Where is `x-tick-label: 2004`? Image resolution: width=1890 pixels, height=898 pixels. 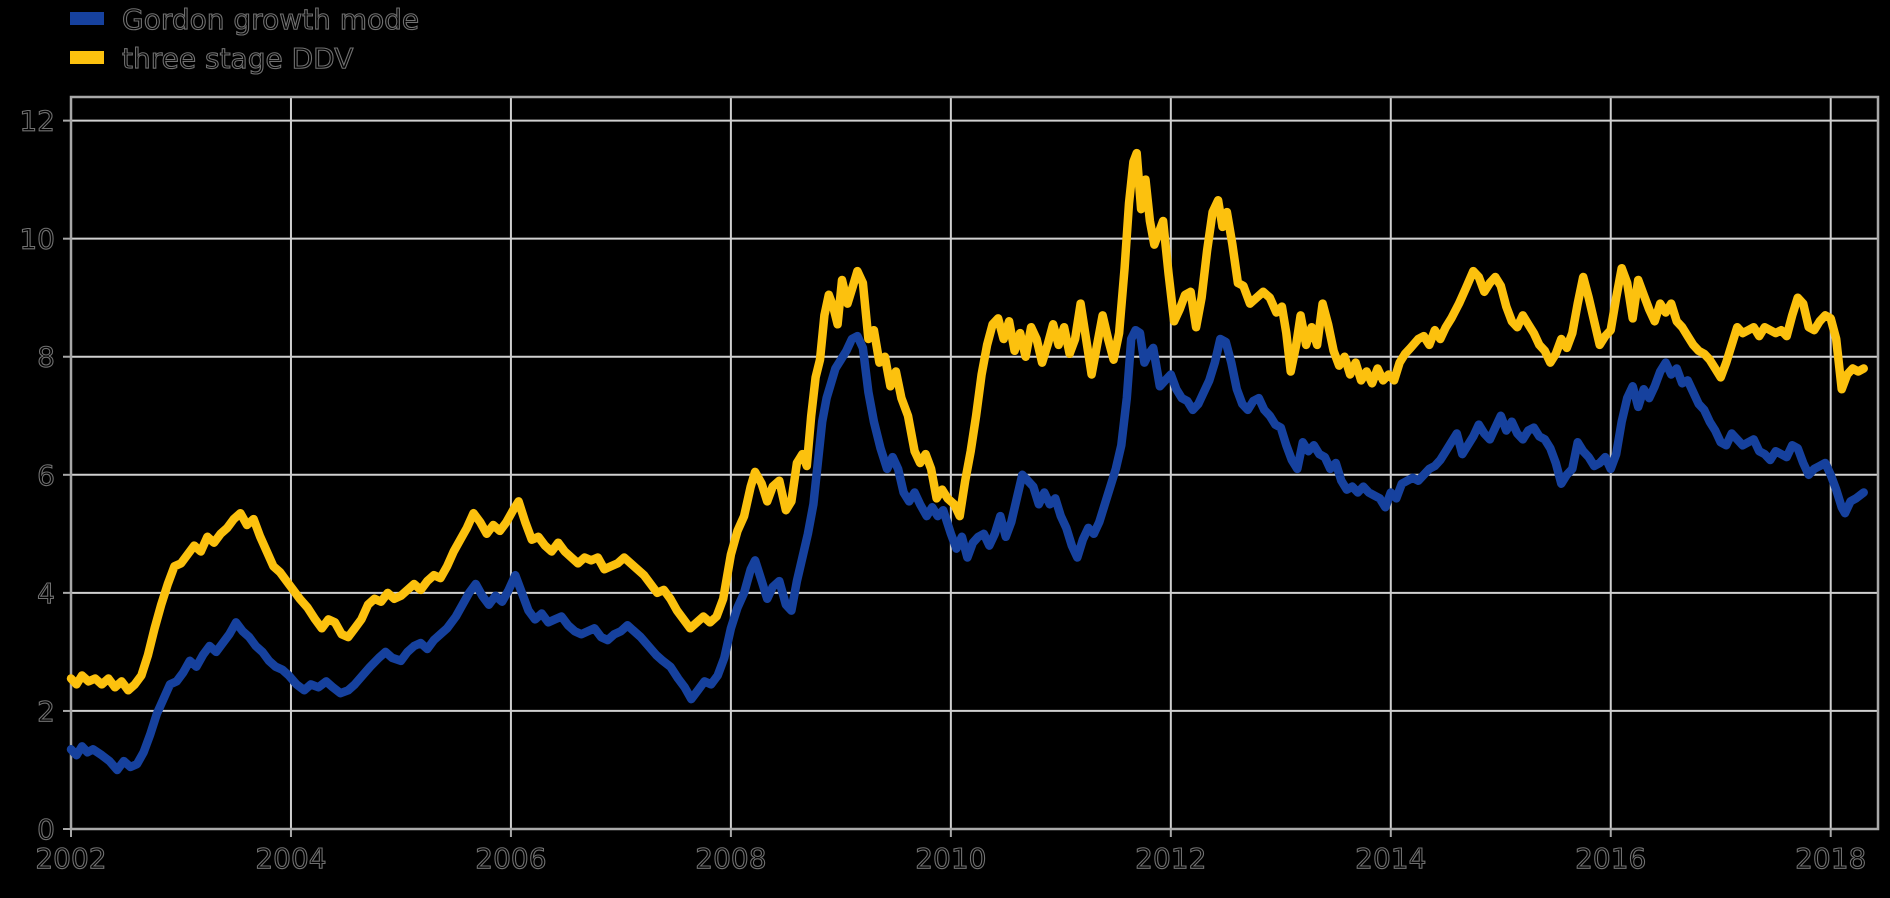
x-tick-label: 2004 is located at coordinates (290, 858).